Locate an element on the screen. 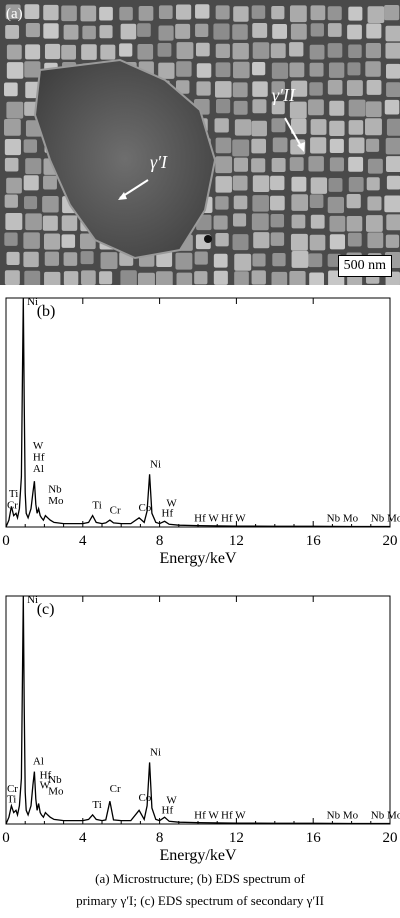 The width and height of the screenshot is (400, 918). x-tick-label: 12 is located at coordinates (236, 838).